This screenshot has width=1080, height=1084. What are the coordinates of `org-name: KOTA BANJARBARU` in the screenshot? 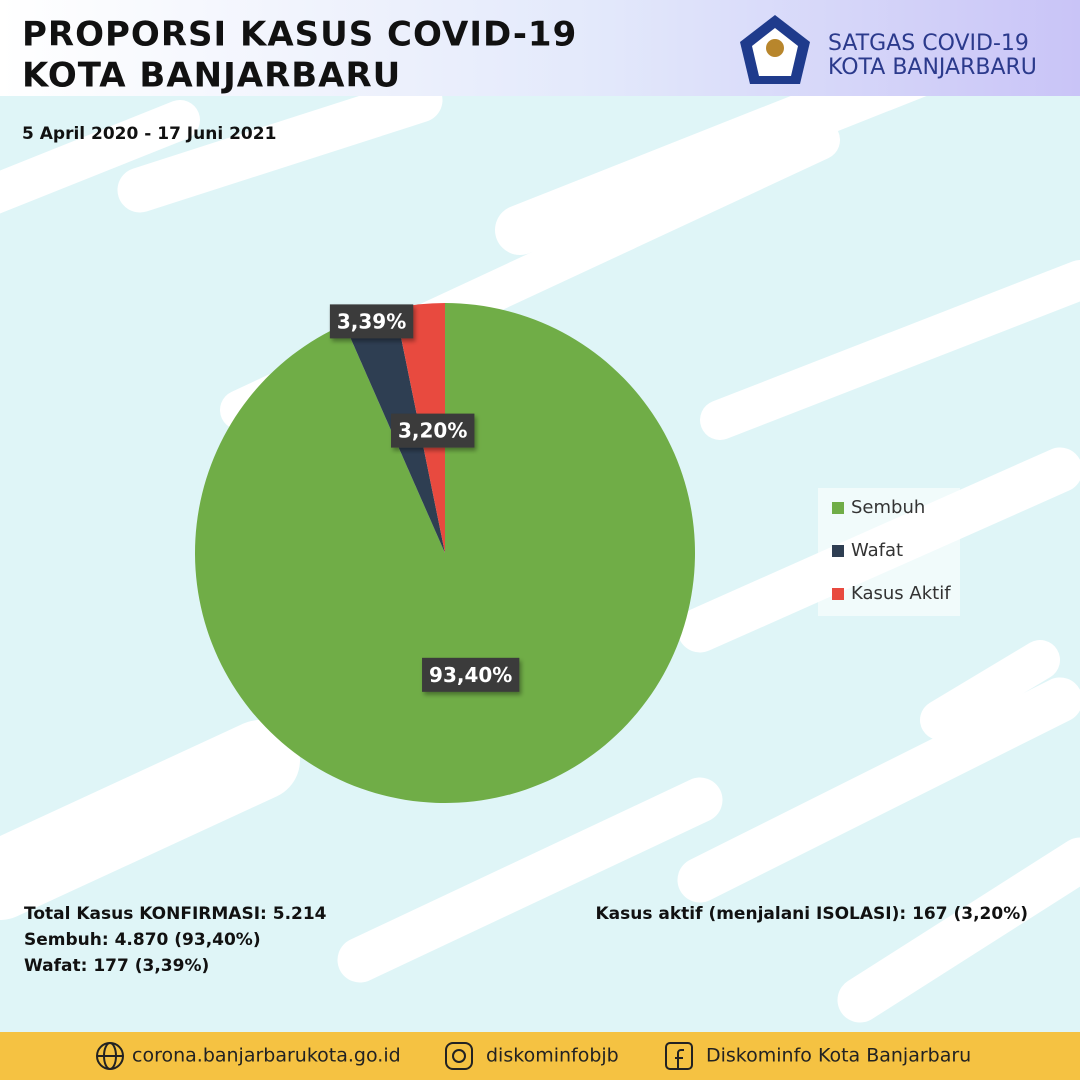 It's located at (932, 67).